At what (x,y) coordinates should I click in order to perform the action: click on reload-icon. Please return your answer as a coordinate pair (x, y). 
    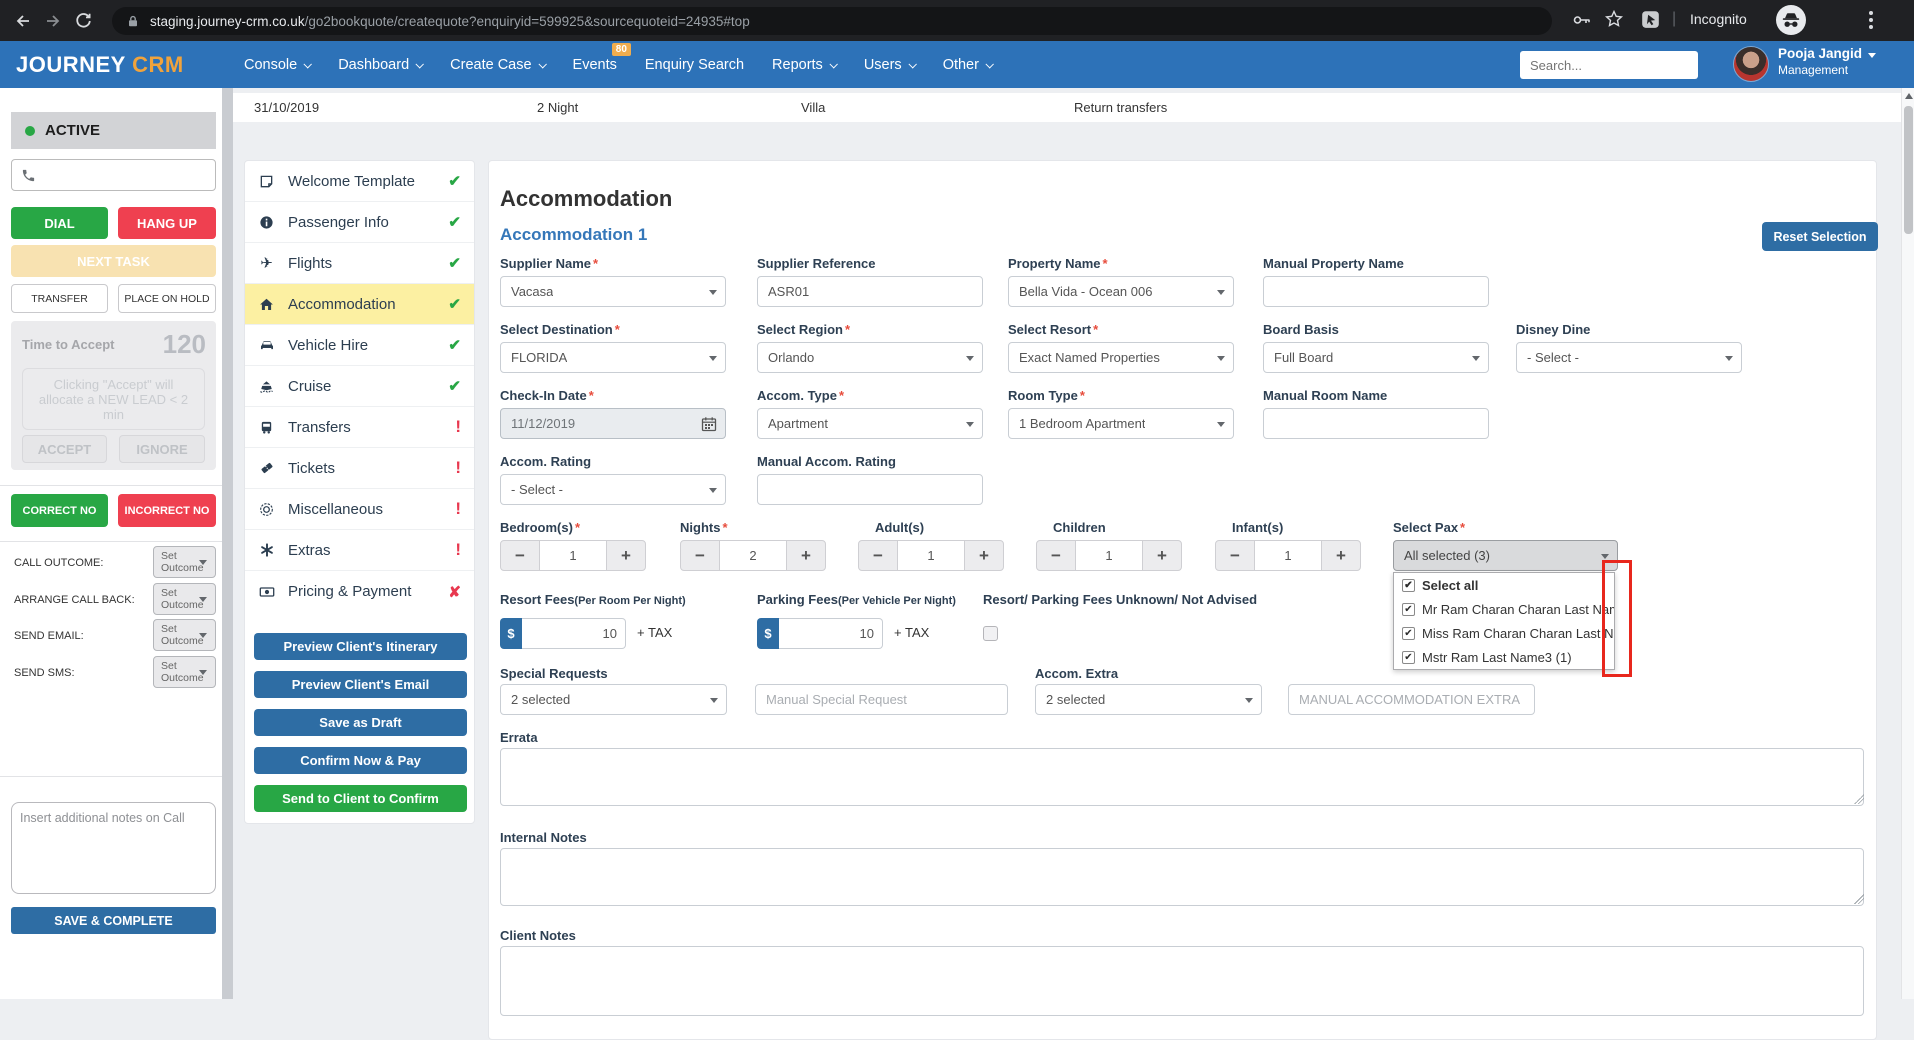
    Looking at the image, I should click on (83, 21).